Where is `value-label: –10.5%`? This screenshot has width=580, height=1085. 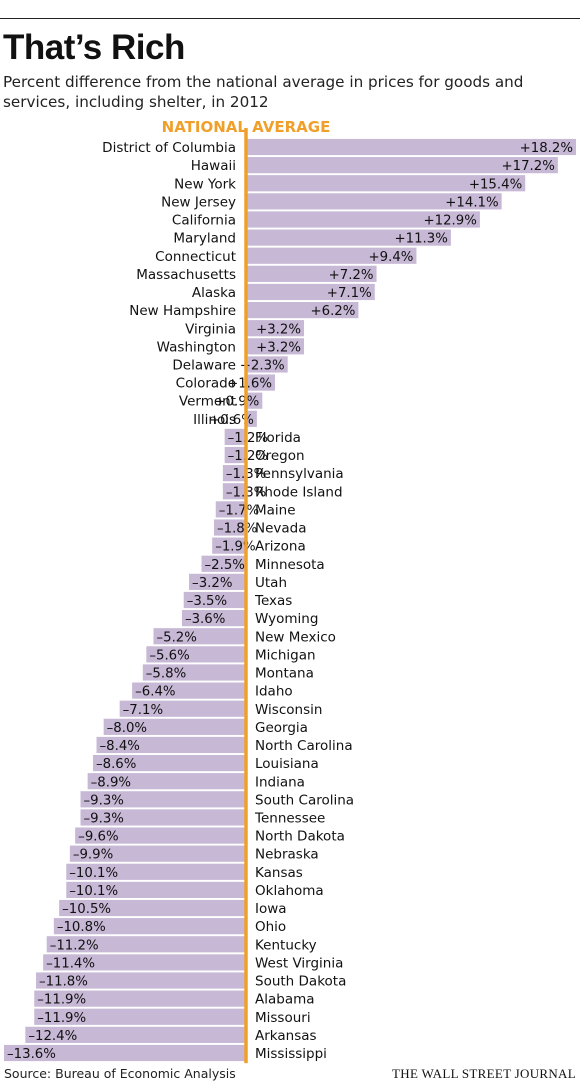
value-label: –10.5% is located at coordinates (86, 909).